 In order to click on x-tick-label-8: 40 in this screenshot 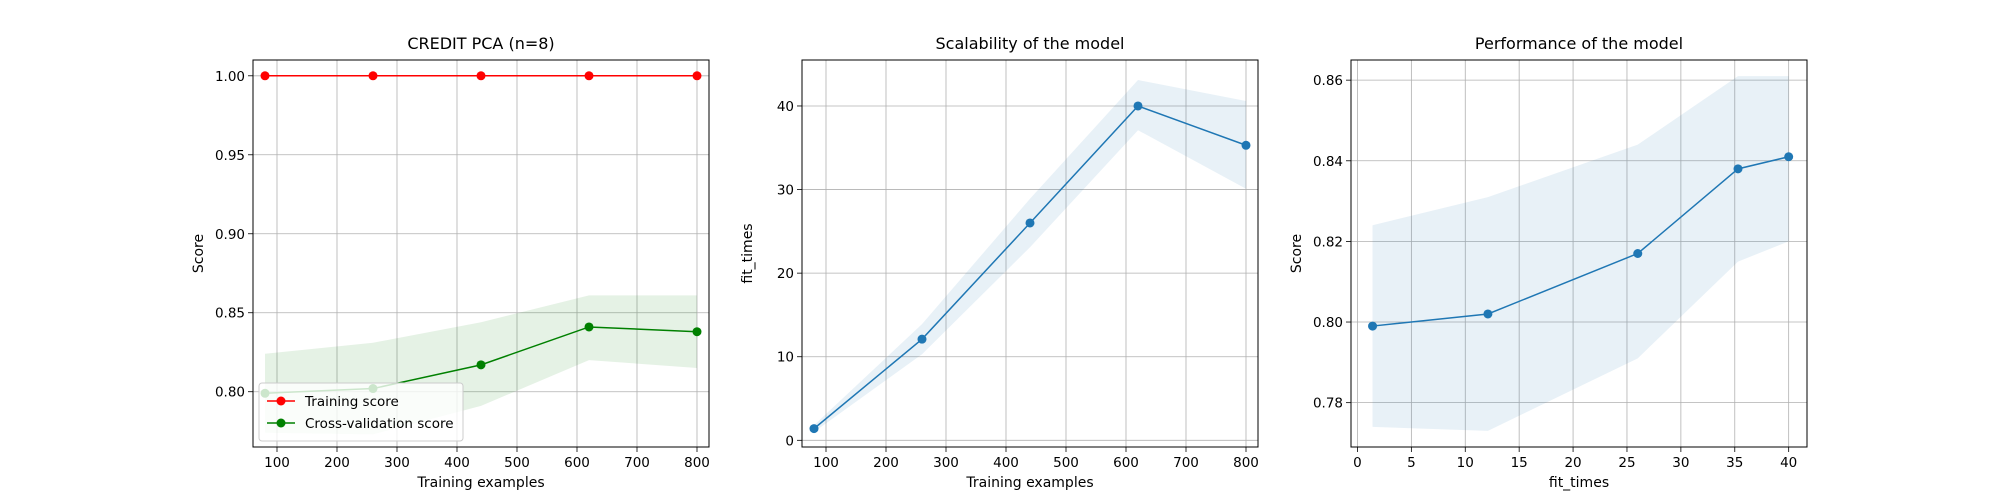, I will do `click(1788, 463)`.